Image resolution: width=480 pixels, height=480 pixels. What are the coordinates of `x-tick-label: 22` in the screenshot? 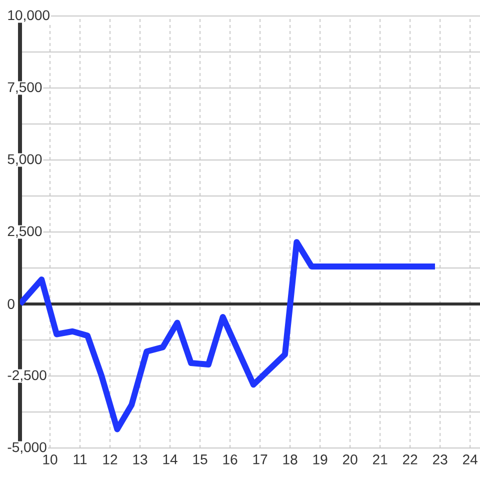 It's located at (410, 459).